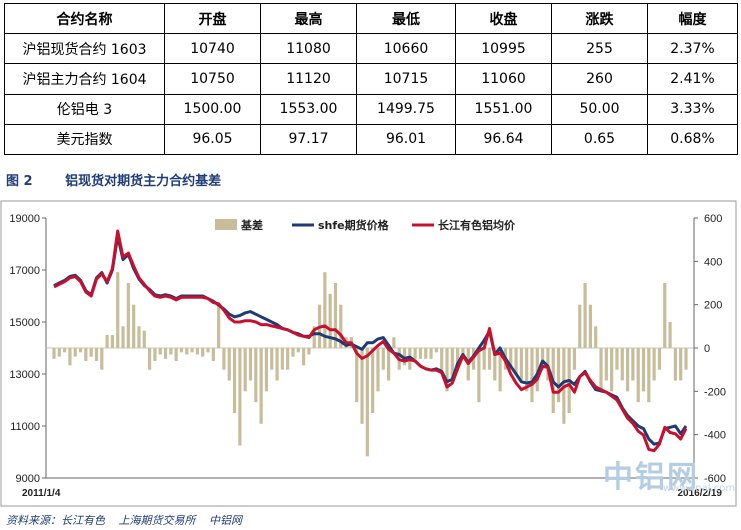 Image resolution: width=741 pixels, height=530 pixels. Describe the element at coordinates (707, 349) in the screenshot. I see `right-tick-label: 0` at that location.